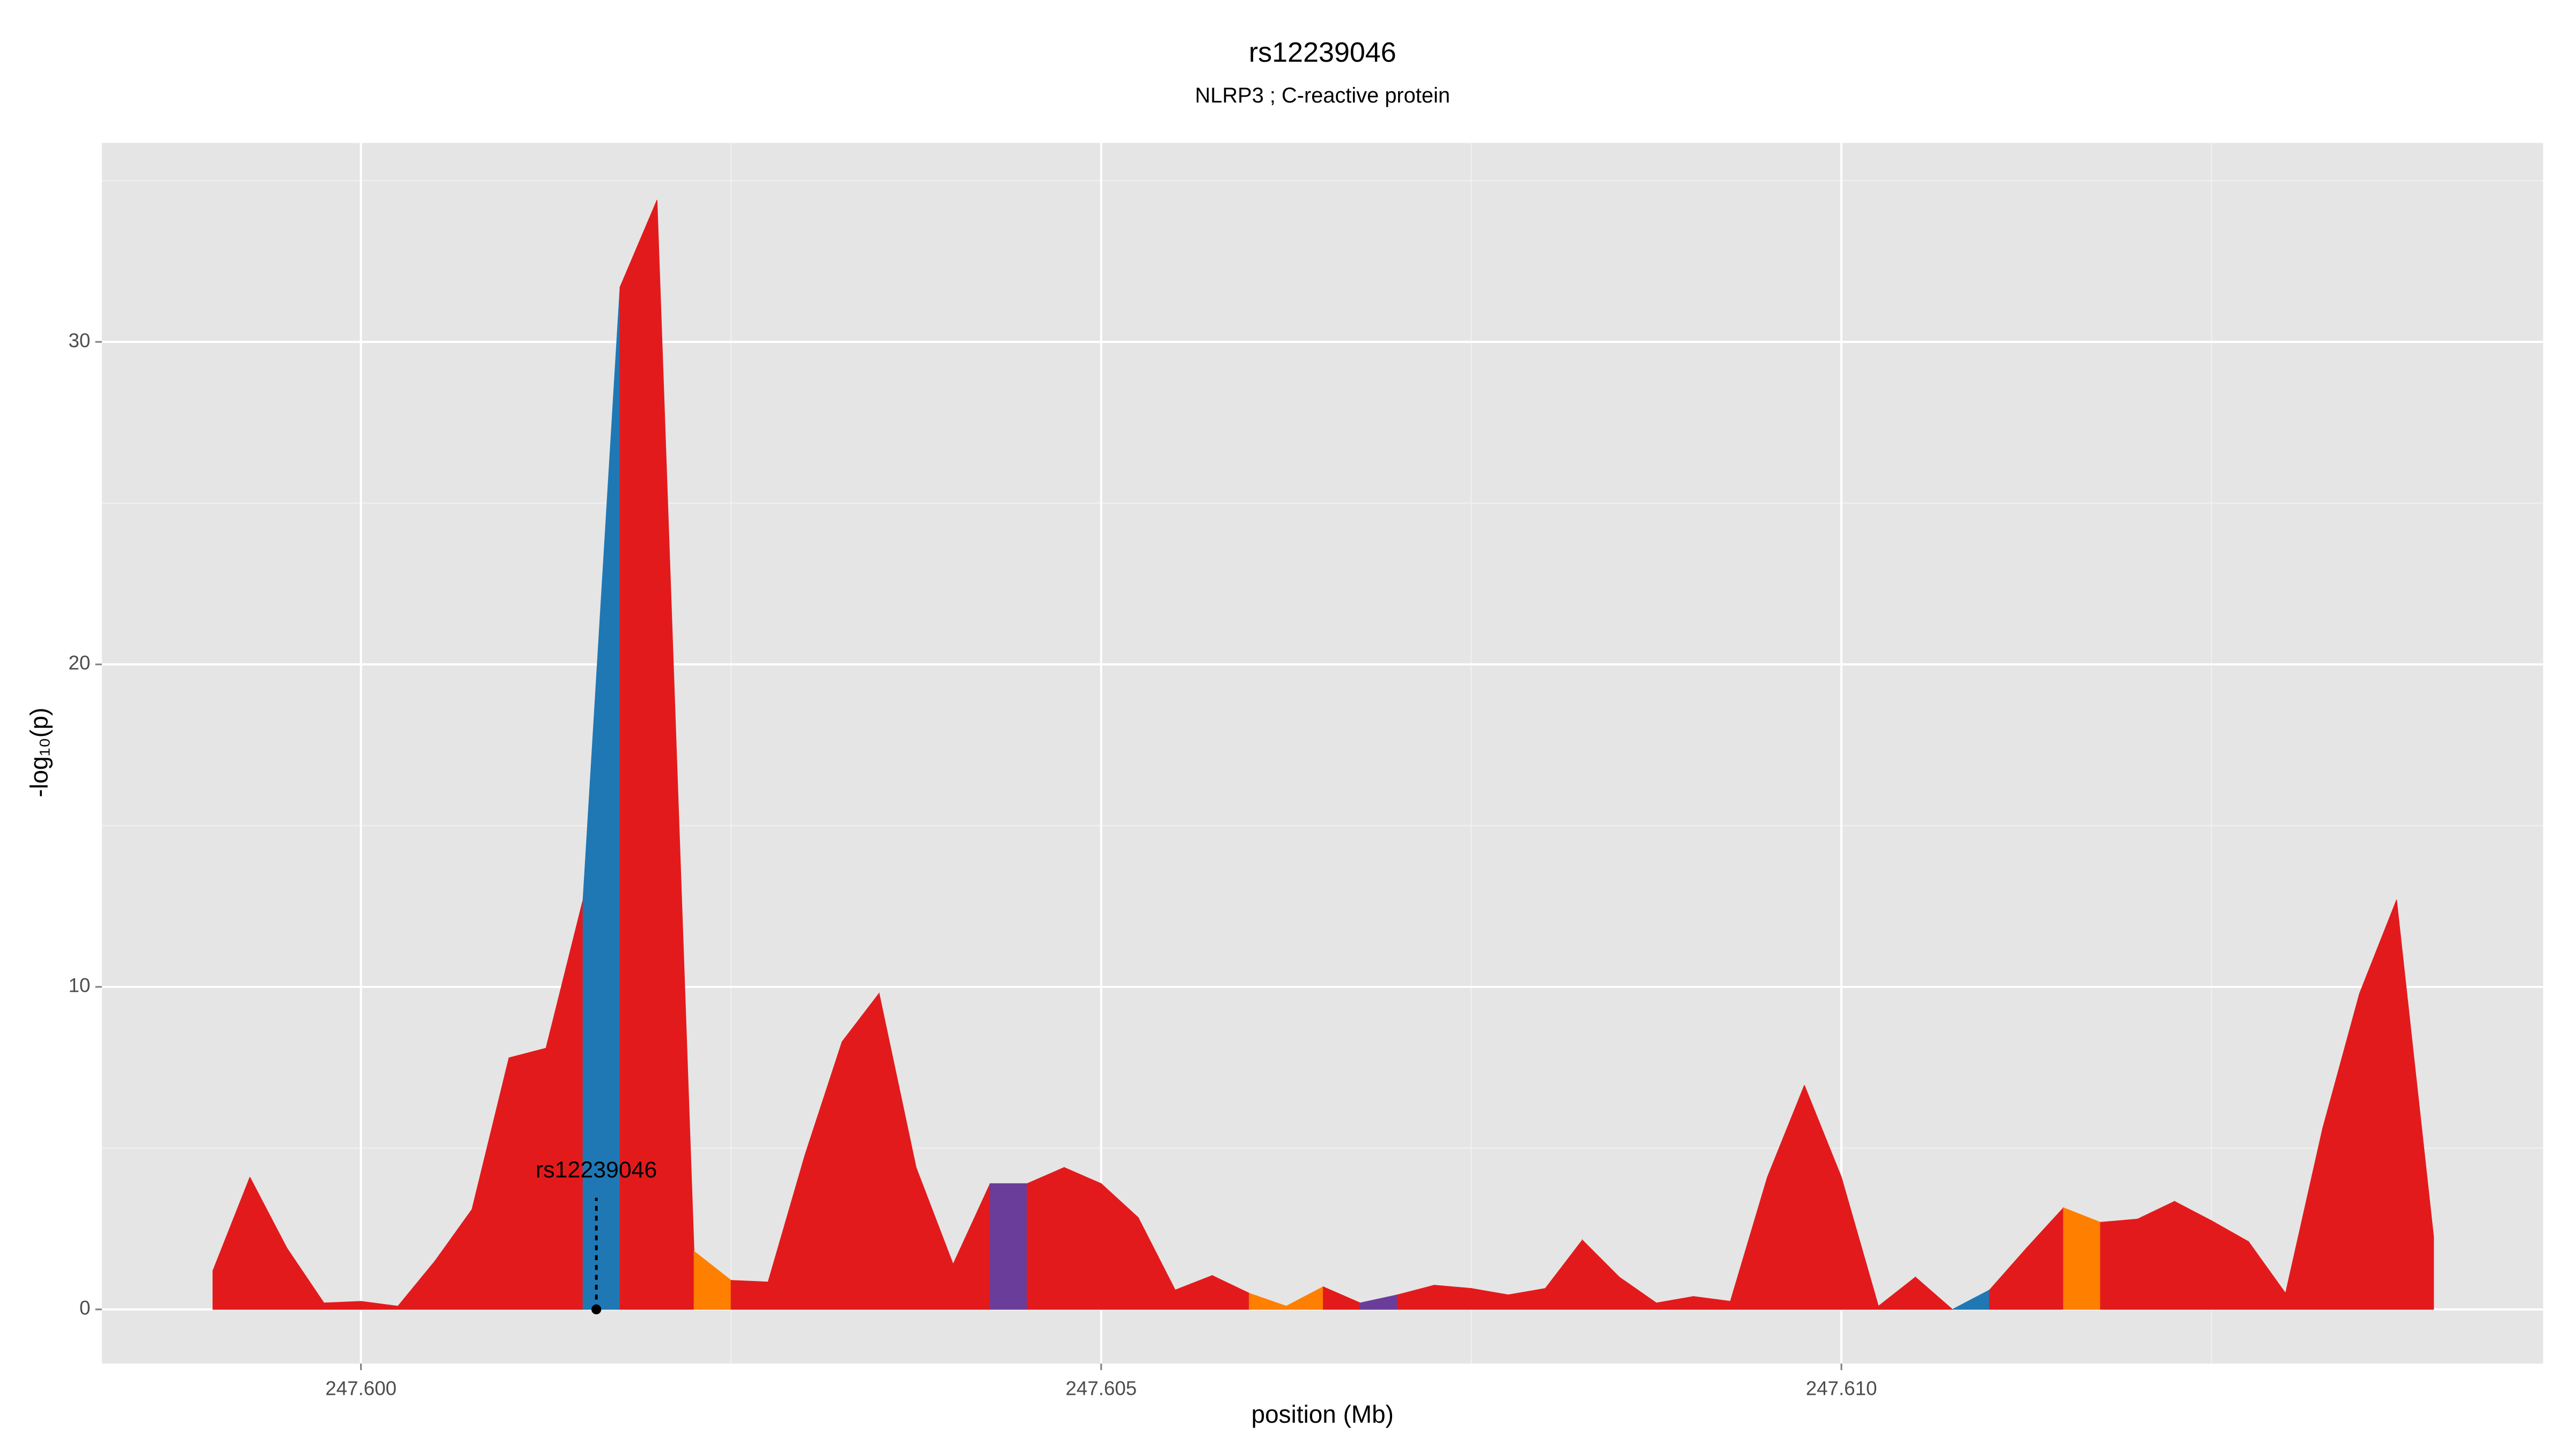 The image size is (2576, 1449). What do you see at coordinates (1841, 1388) in the screenshot?
I see `x-tick-label: 247.610` at bounding box center [1841, 1388].